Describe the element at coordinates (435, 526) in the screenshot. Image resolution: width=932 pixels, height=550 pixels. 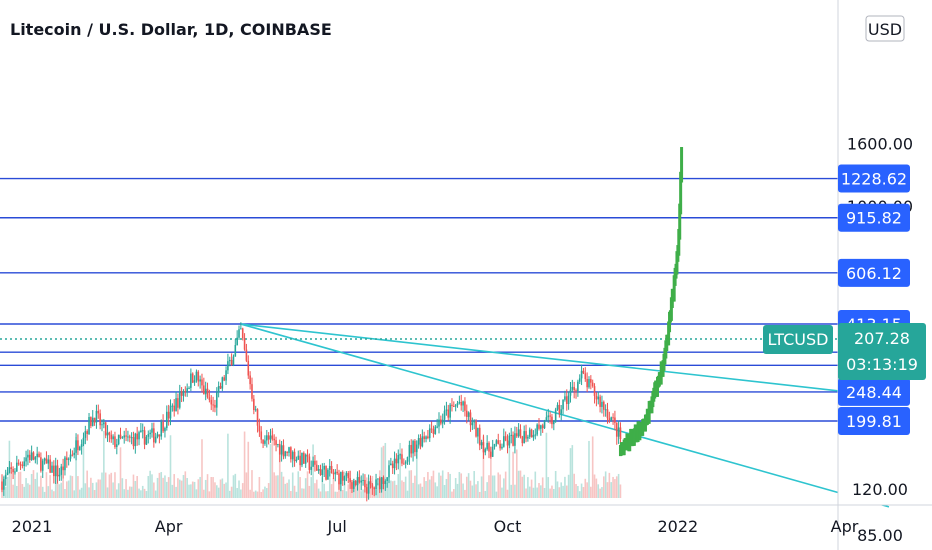
I see `x-tick-labels: 2021 Apr Jul Oct 2022 Apr` at that location.